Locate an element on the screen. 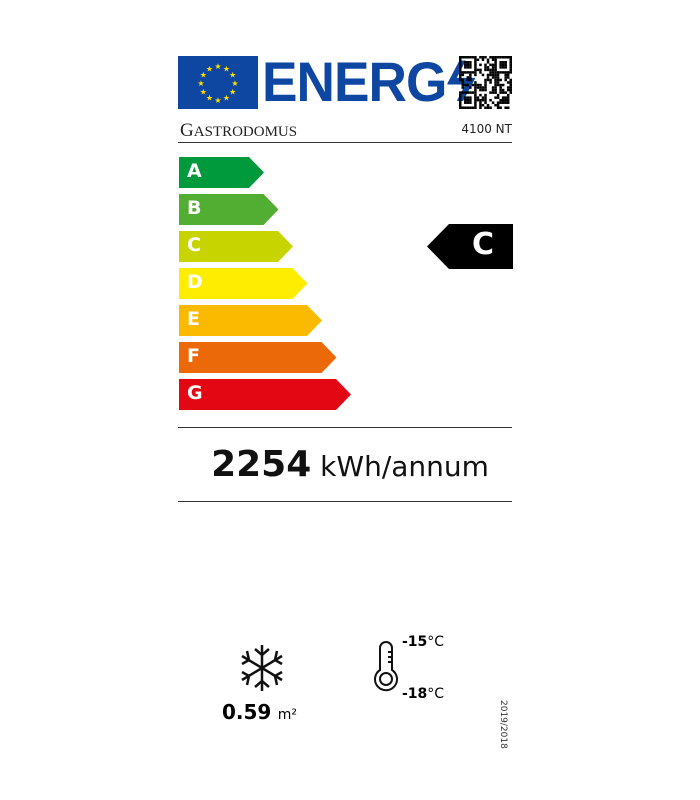 The width and height of the screenshot is (700, 800). qr-code-icon is located at coordinates (485, 82).